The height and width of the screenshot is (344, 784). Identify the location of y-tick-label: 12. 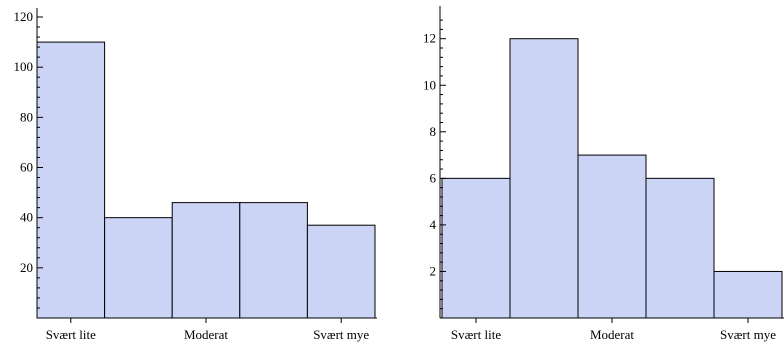
(429, 38).